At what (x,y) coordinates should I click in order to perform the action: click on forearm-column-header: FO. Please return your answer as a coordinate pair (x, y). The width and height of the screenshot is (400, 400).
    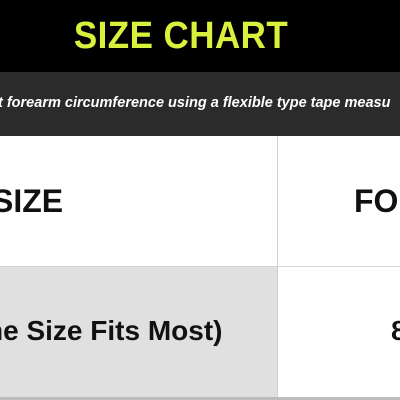
    Looking at the image, I should click on (376, 201).